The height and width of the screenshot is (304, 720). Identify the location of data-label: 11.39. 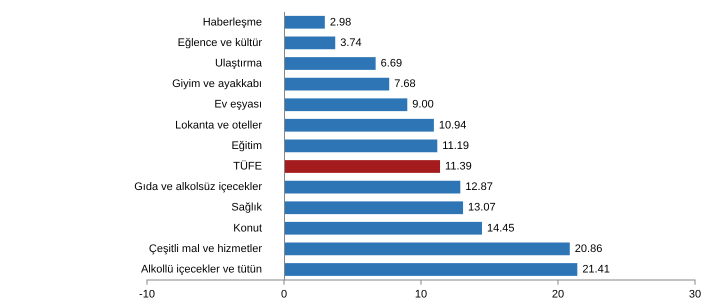
(458, 166).